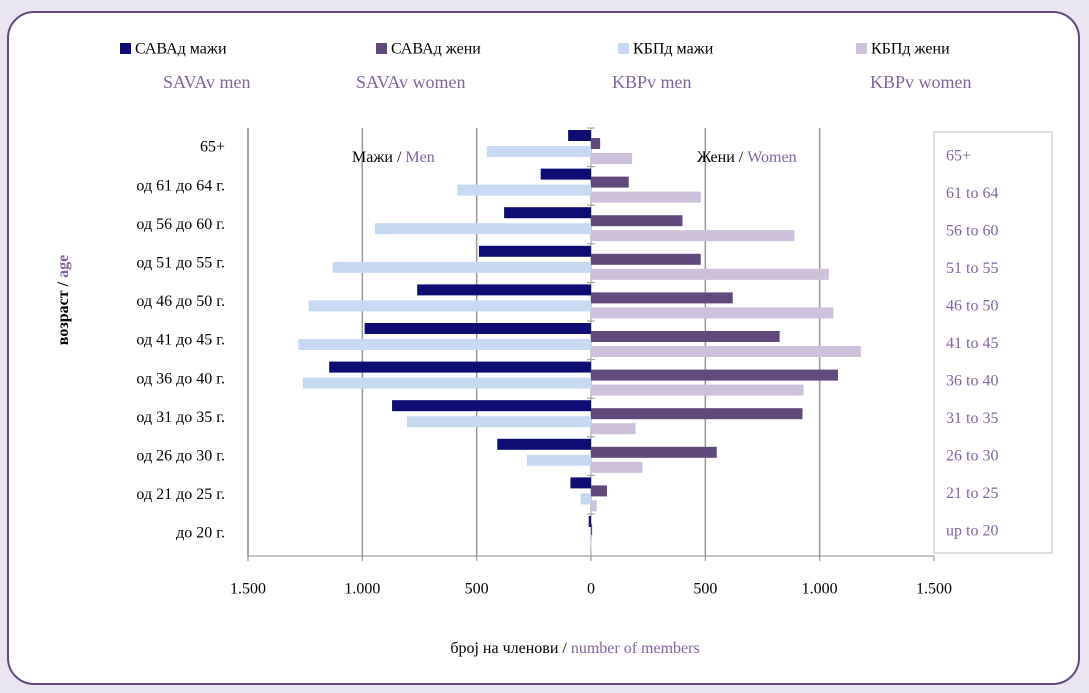  What do you see at coordinates (972, 343) in the screenshot?
I see `y-tick-label-en: 41 to 45` at bounding box center [972, 343].